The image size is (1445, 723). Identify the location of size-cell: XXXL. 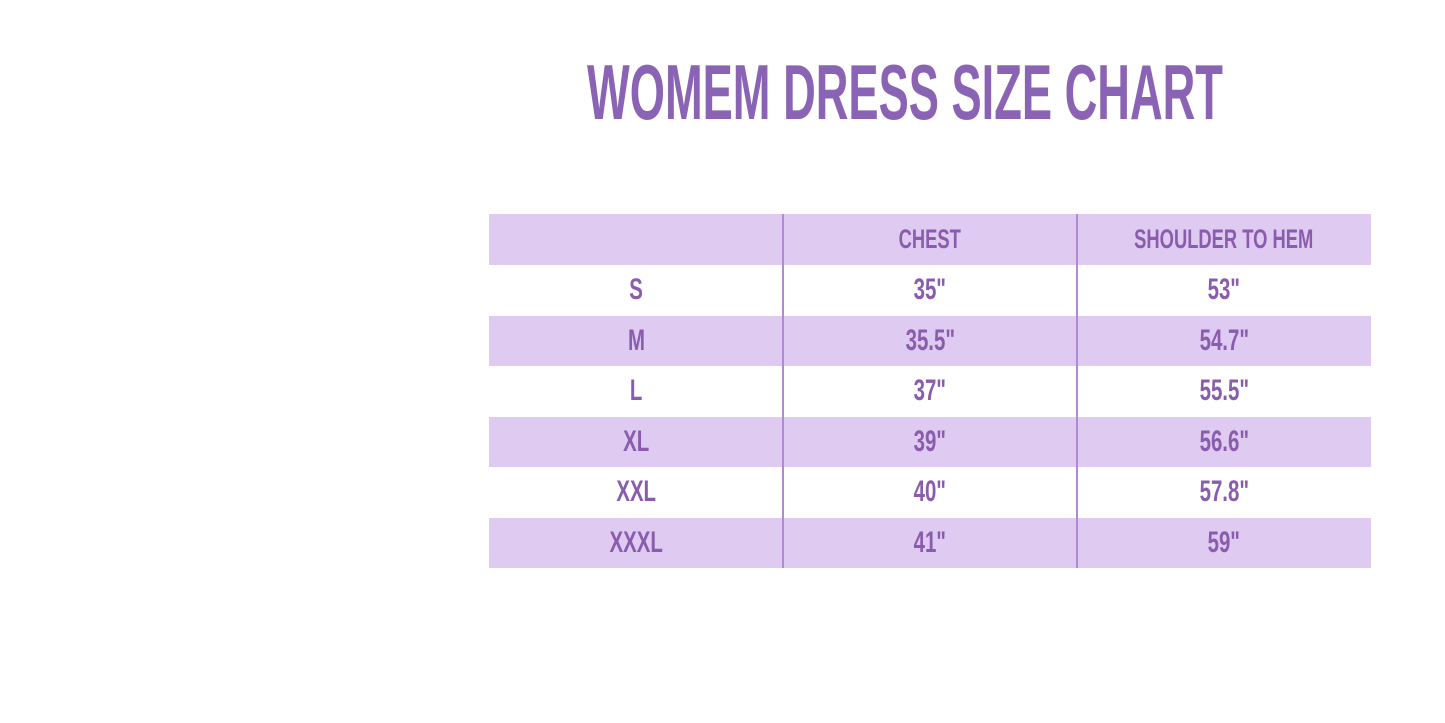
(636, 543).